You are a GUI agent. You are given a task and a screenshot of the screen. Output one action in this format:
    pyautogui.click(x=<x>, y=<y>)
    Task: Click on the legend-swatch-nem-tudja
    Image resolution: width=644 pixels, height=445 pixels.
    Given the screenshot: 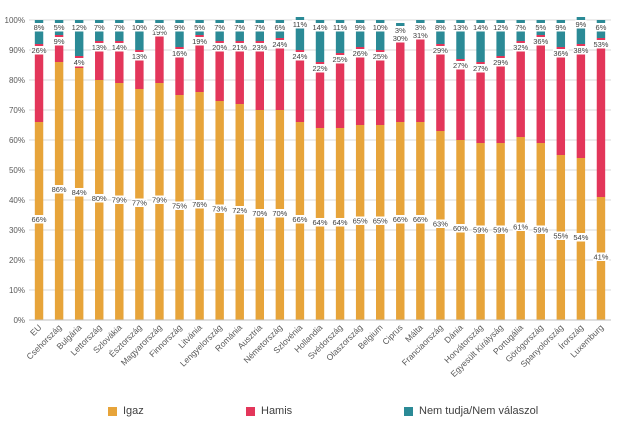 What is the action you would take?
    pyautogui.click(x=408, y=411)
    